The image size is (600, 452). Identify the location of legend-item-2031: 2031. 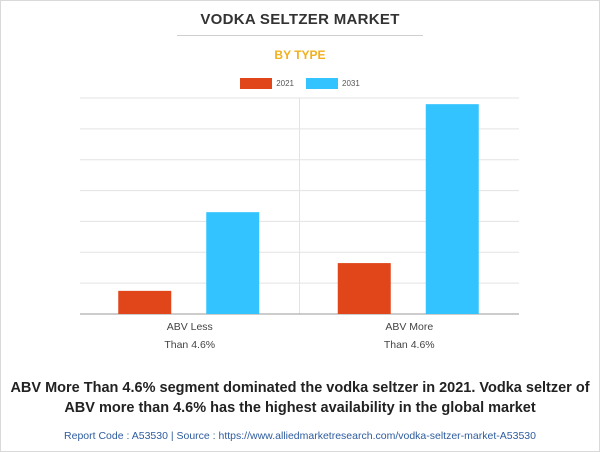
(333, 83).